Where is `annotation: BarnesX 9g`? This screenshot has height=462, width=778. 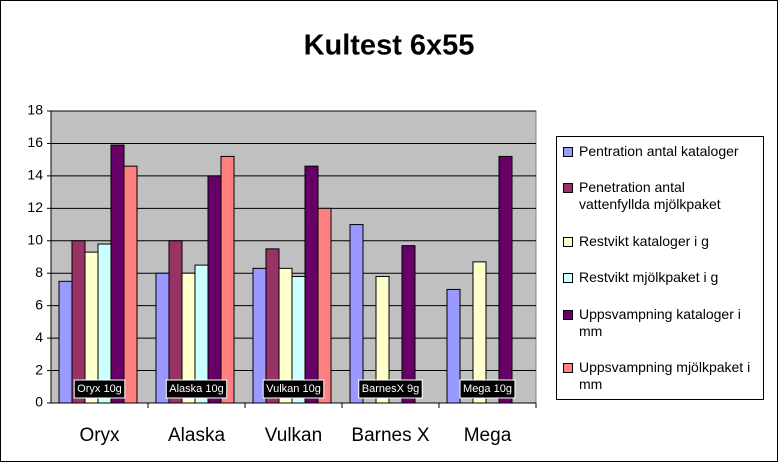 annotation: BarnesX 9g is located at coordinates (390, 389).